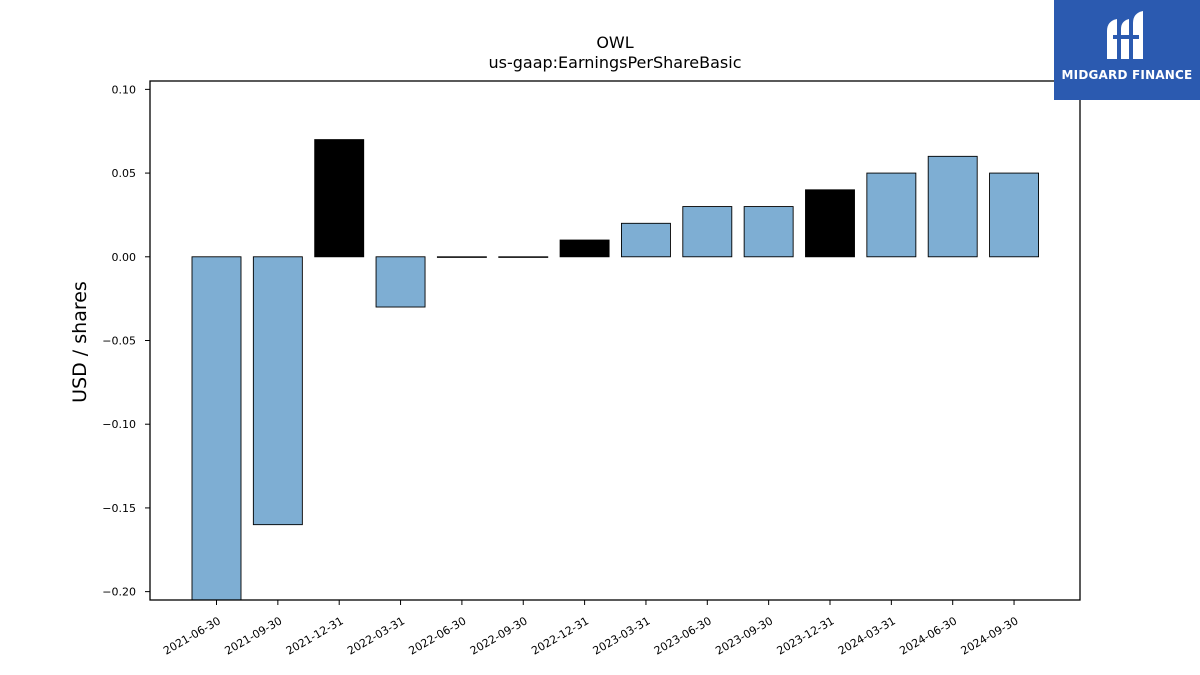 This screenshot has width=1200, height=675. I want to click on y-tick-label: −0.05, so click(119, 341).